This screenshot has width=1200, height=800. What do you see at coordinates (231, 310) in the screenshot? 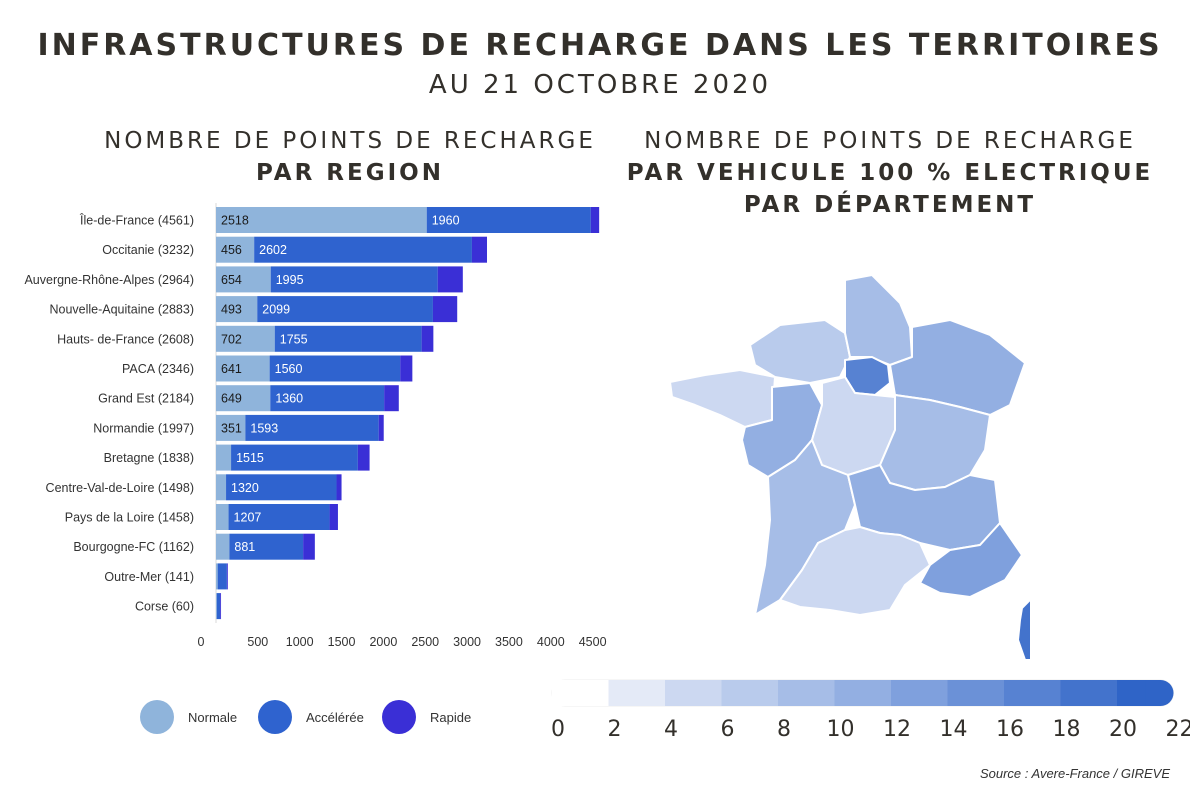
I see `bar-data-label: 493` at bounding box center [231, 310].